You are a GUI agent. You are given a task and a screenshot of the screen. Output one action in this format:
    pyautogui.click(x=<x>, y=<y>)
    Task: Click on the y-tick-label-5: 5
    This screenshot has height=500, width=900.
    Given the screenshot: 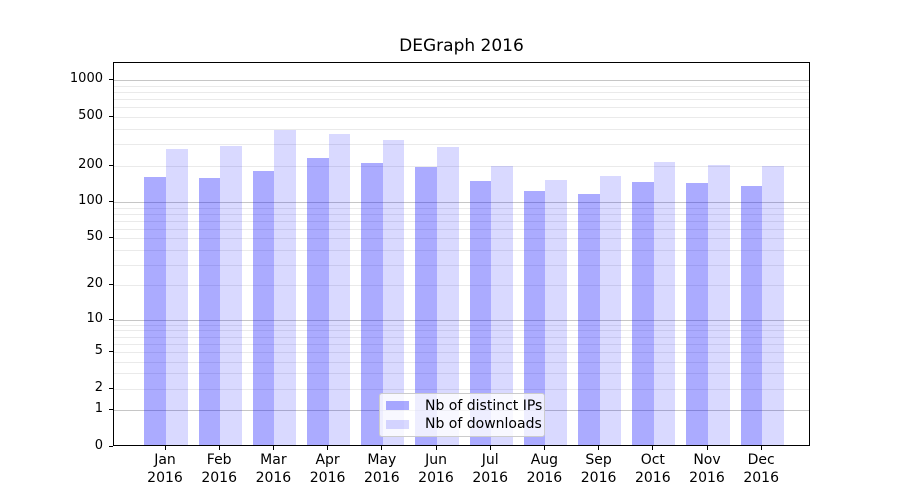 What is the action you would take?
    pyautogui.click(x=98, y=350)
    